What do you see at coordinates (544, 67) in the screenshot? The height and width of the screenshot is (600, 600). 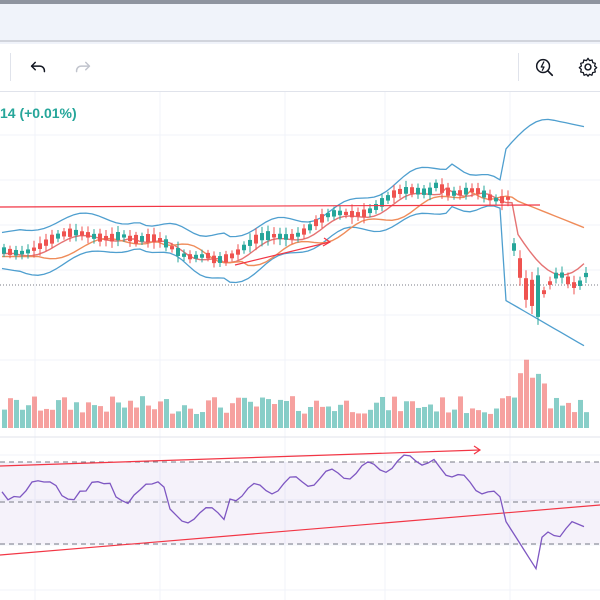 I see `quick-search-button` at bounding box center [544, 67].